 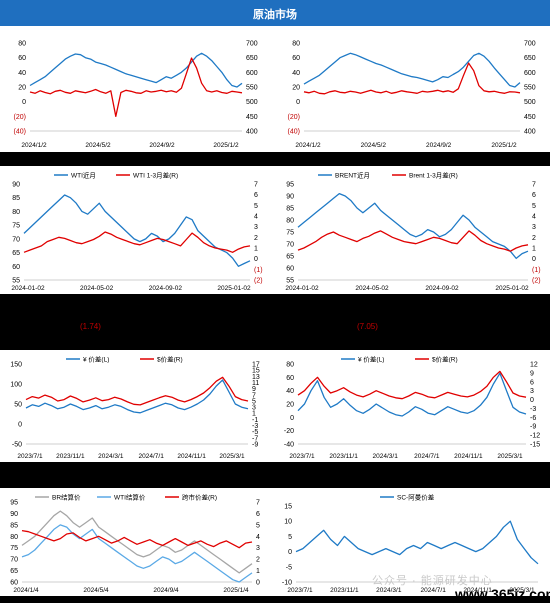 I want to click on y2-tick-label: -1, so click(x=255, y=420).